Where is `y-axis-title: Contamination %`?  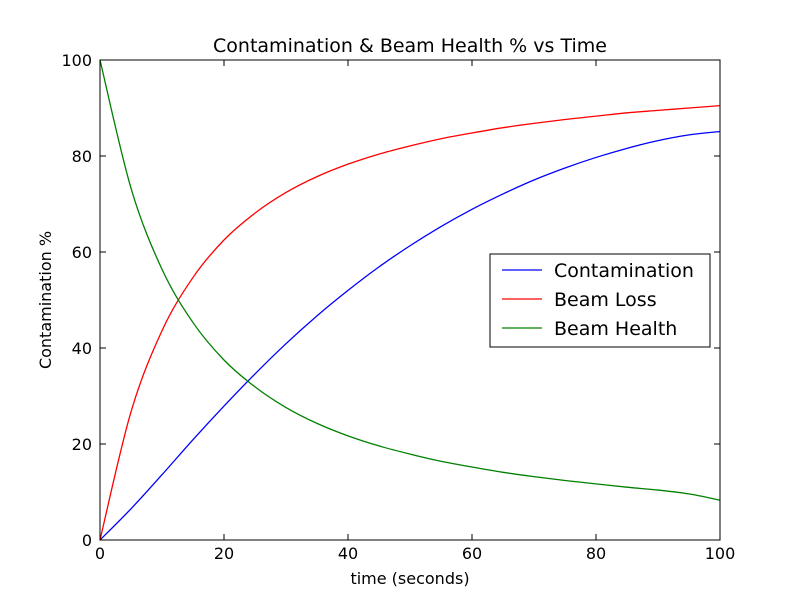 y-axis-title: Contamination % is located at coordinates (45, 300).